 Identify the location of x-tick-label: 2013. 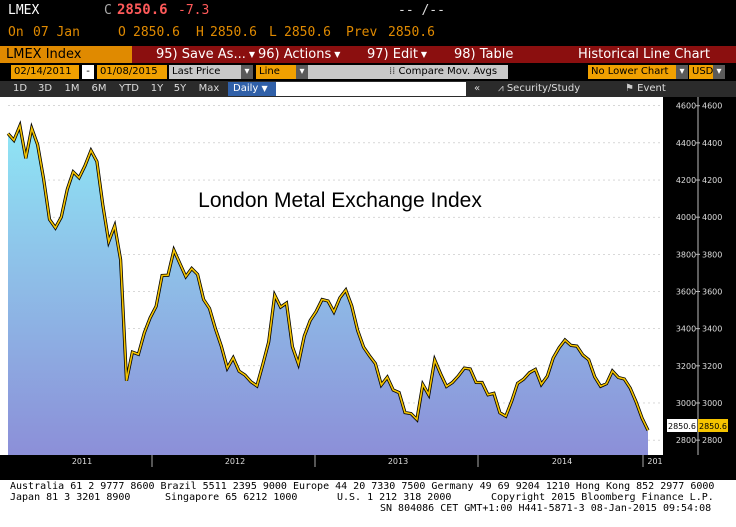
(398, 461).